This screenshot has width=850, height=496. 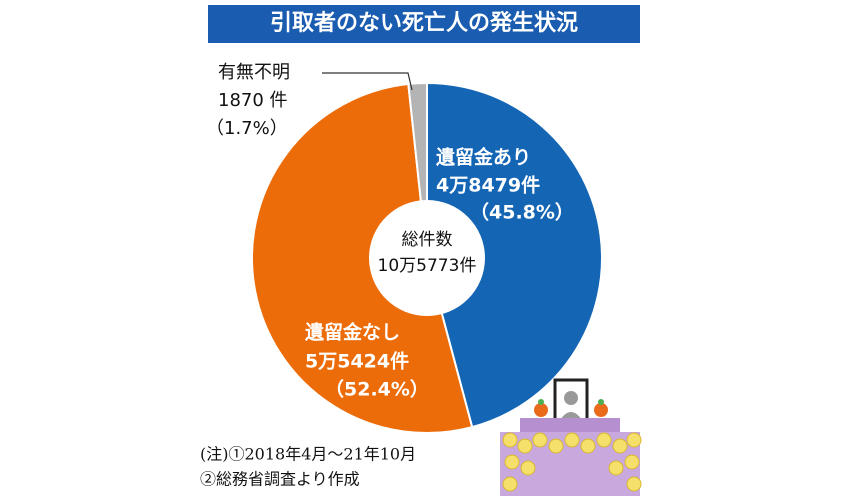 I want to click on center-label: 10万5773件, so click(x=427, y=266).